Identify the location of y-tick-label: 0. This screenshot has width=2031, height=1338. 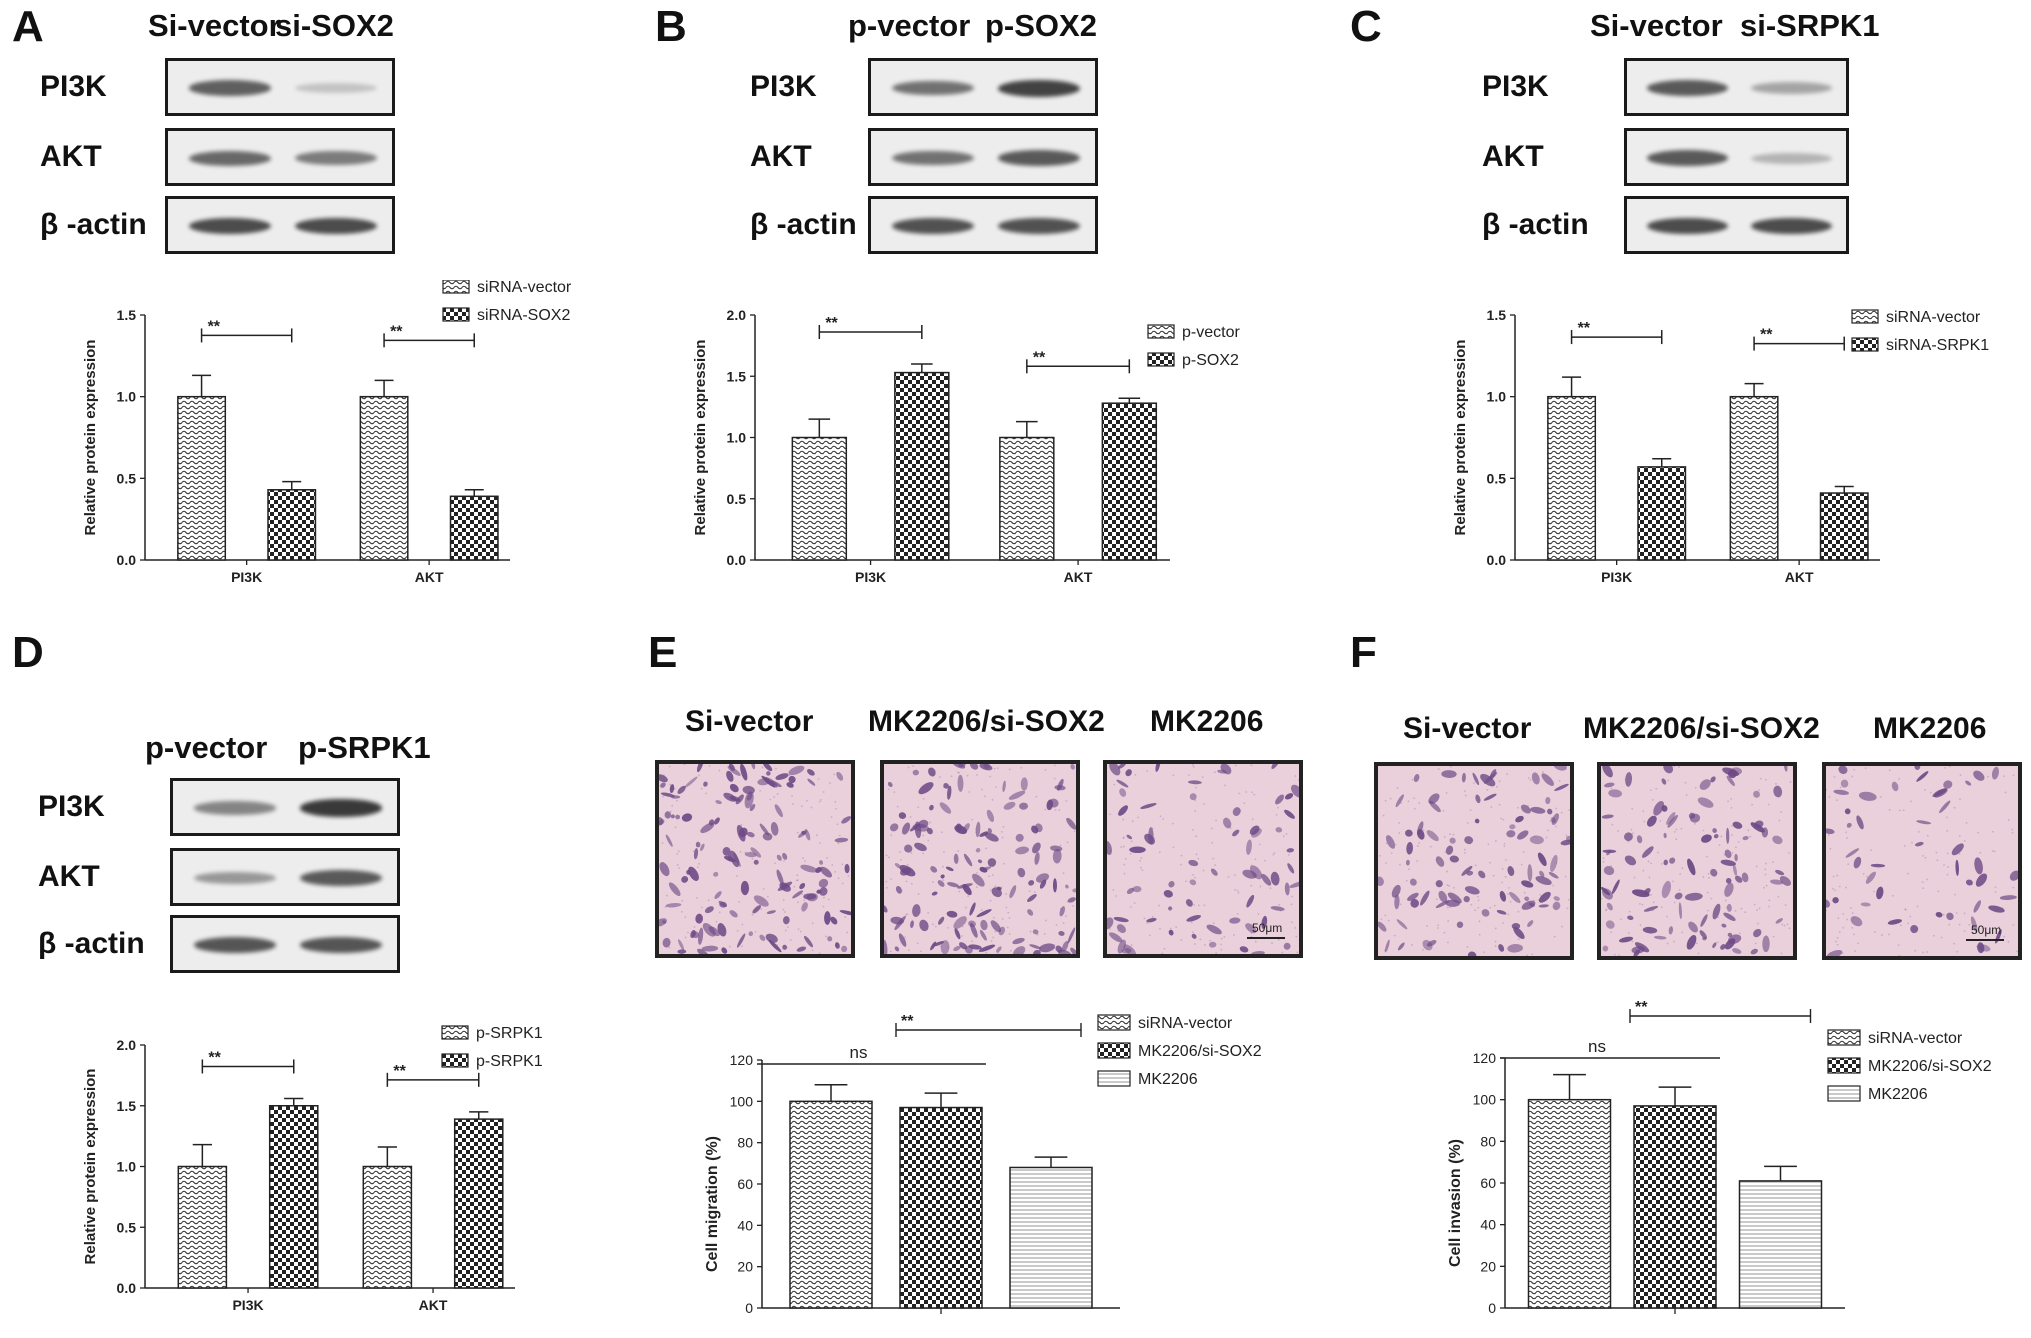
(1492, 1308).